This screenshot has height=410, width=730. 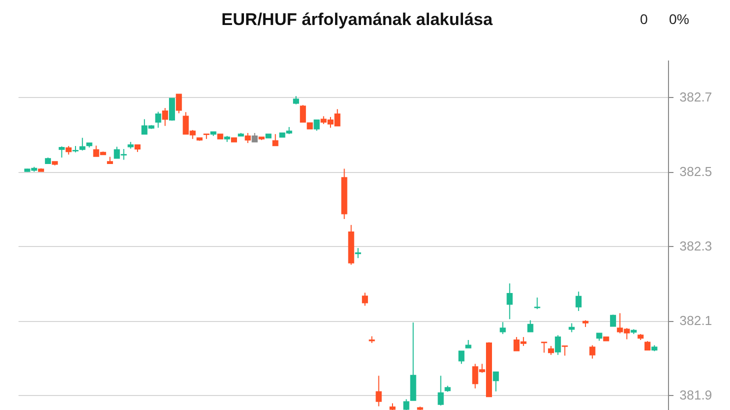 What do you see at coordinates (696, 97) in the screenshot?
I see `y-tick-label: 382.7` at bounding box center [696, 97].